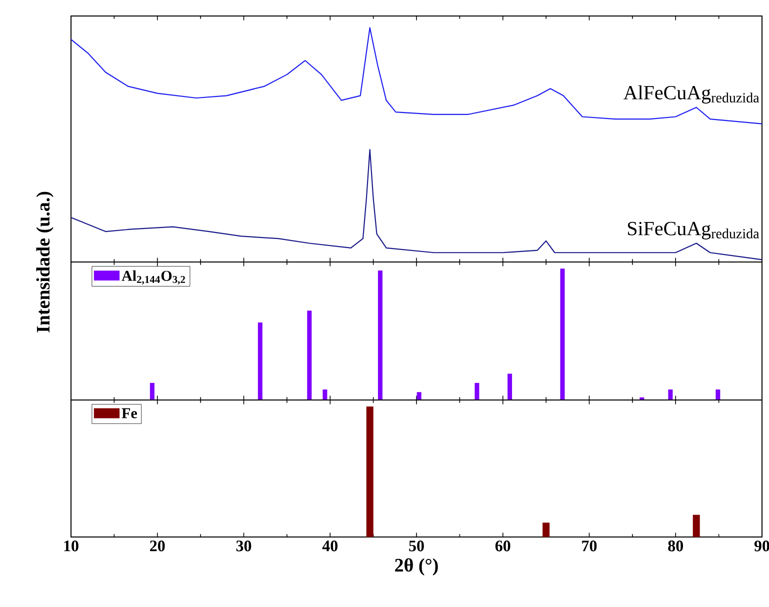 This screenshot has height=607, width=769. Describe the element at coordinates (71, 546) in the screenshot. I see `x-tick-label: 10` at that location.